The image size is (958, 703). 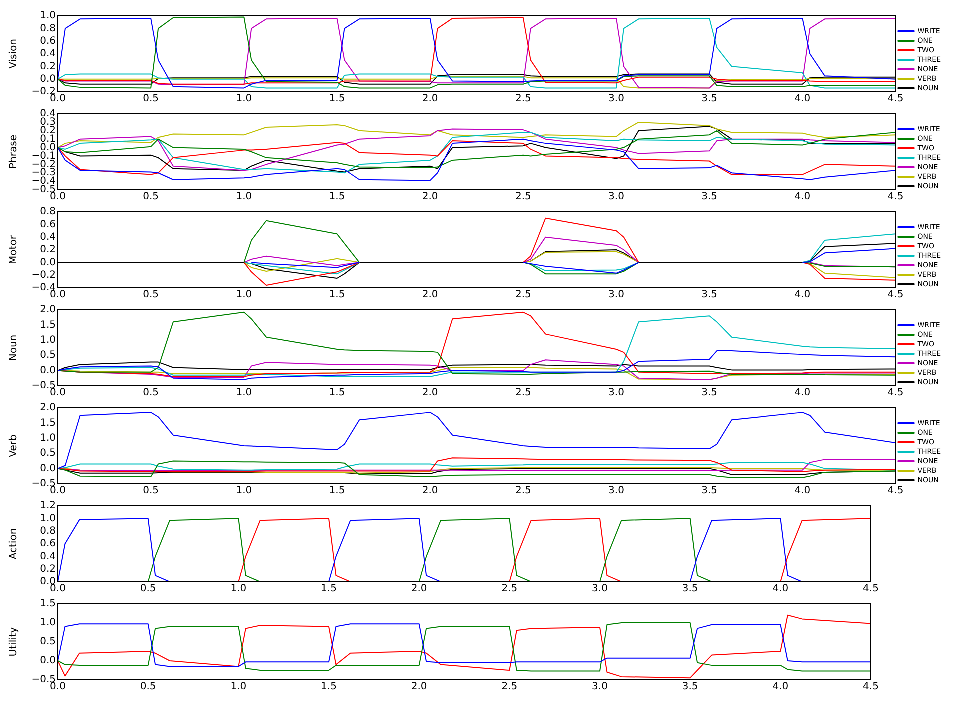 I want to click on y-tick-label: 1.2, so click(x=48, y=506).